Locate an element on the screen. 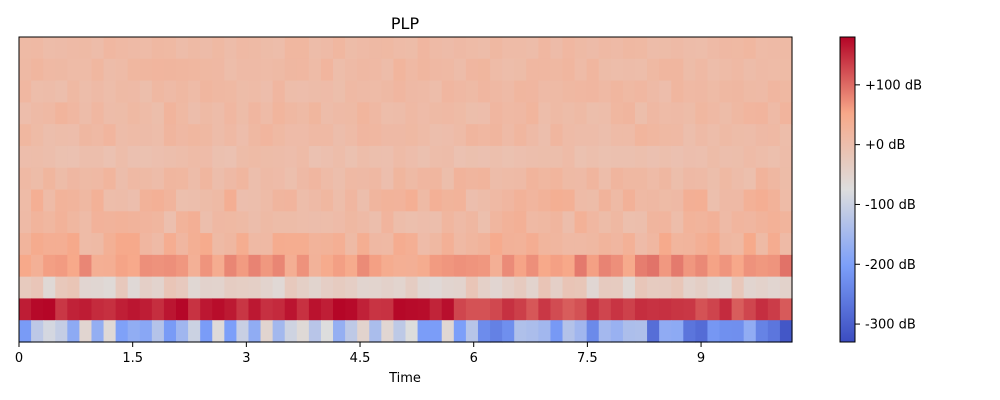 The width and height of the screenshot is (1000, 400). x-tick-label: 3 is located at coordinates (246, 358).